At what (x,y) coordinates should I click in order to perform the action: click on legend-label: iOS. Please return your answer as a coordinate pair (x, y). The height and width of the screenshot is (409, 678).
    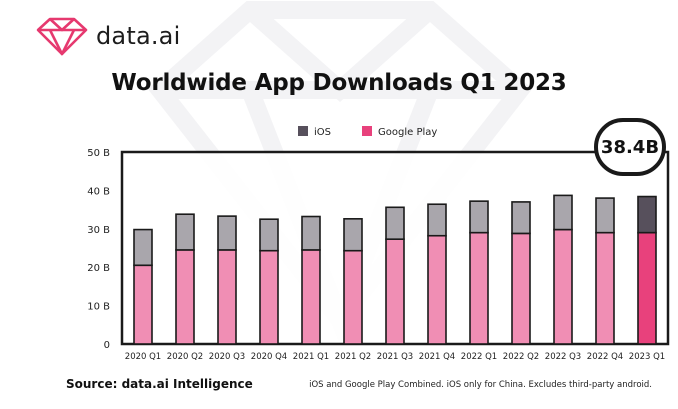
    Looking at the image, I should click on (322, 132).